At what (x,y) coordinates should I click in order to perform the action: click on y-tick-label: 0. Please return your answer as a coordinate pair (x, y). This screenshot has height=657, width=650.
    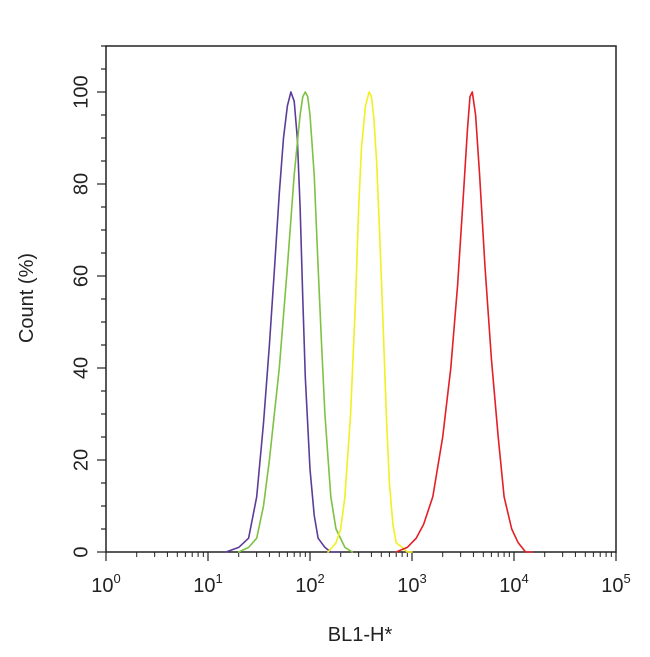
    Looking at the image, I should click on (81, 551).